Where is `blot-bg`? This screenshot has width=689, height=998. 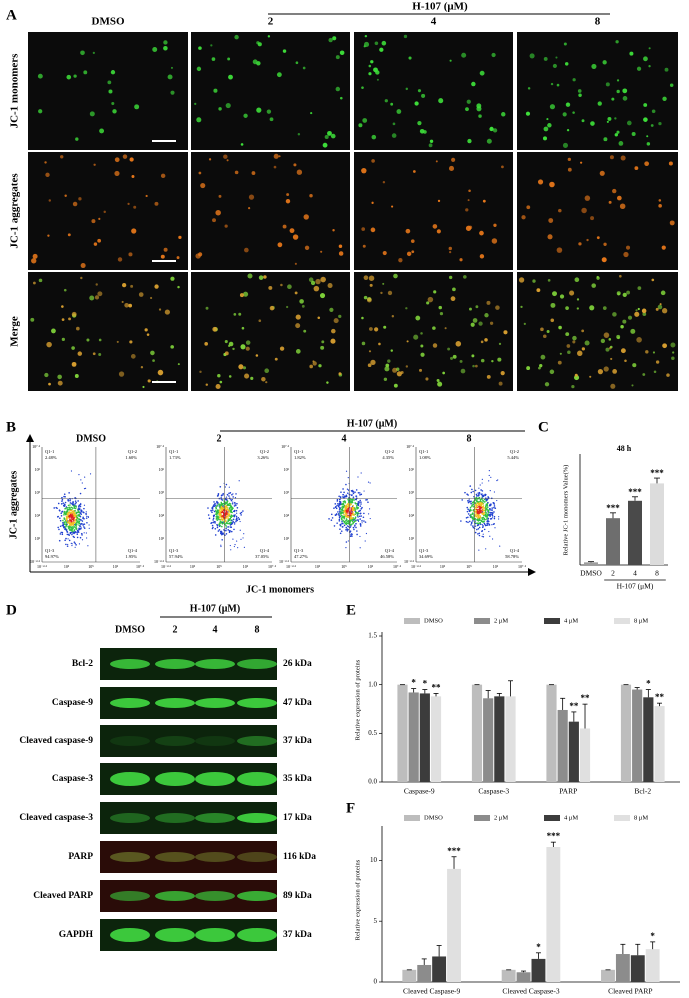
blot-bg is located at coordinates (188, 741).